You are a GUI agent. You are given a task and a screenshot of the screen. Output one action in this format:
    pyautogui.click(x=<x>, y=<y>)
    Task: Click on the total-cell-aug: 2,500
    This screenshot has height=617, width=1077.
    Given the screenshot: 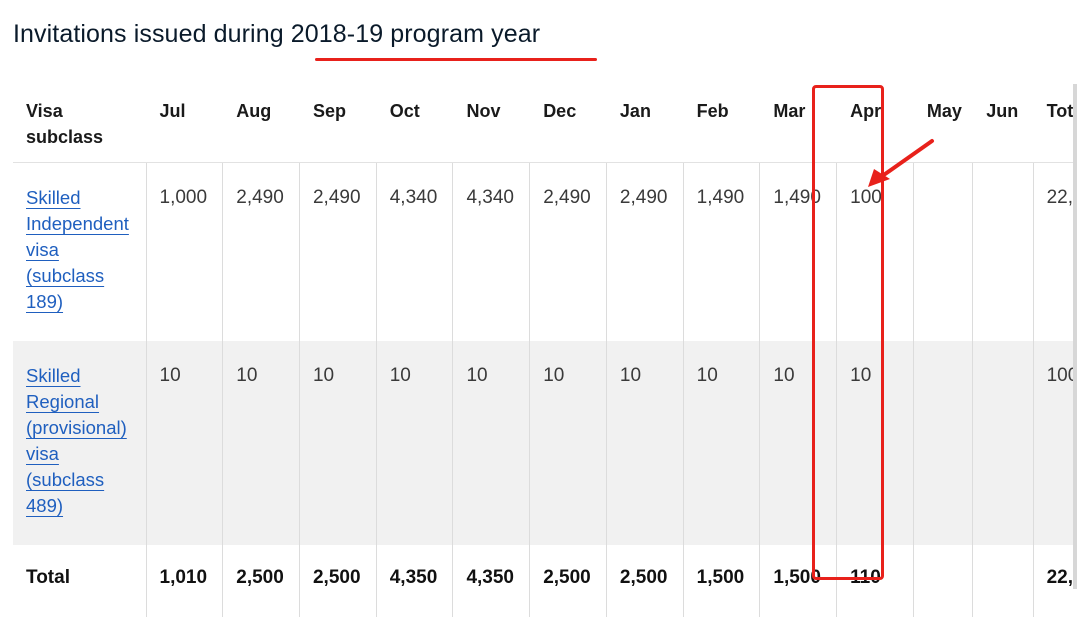 What is the action you would take?
    pyautogui.click(x=261, y=581)
    